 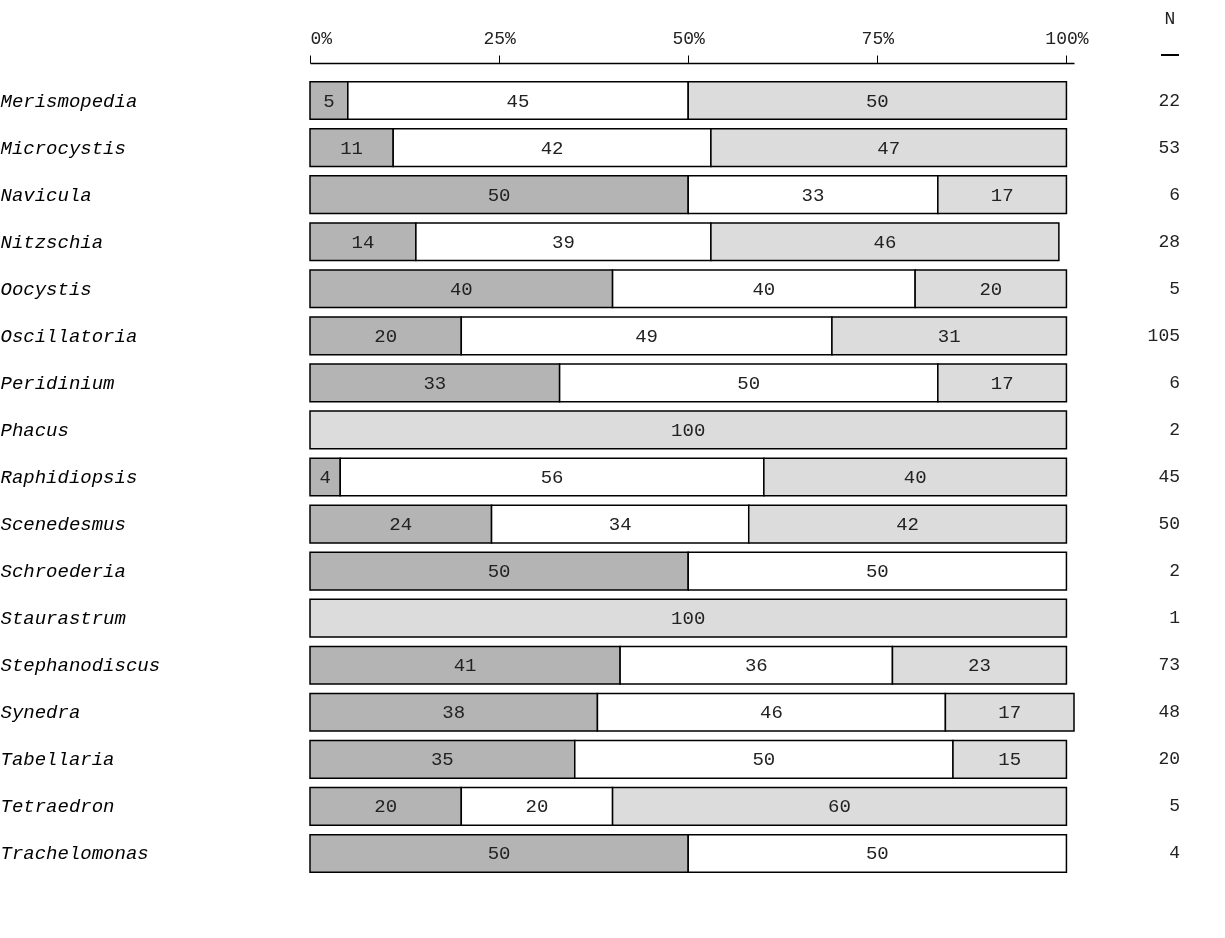 I want to click on text: 22, so click(x=1169, y=100).